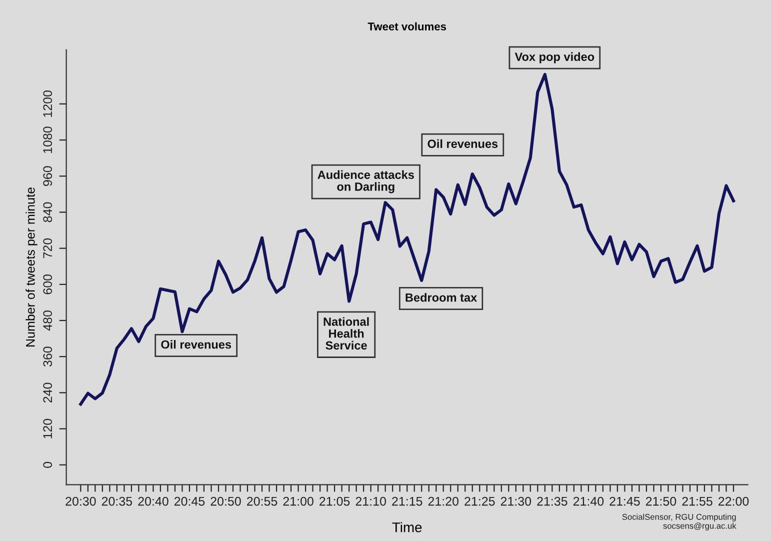 The width and height of the screenshot is (771, 541). I want to click on x-tick-label: 21:45, so click(625, 501).